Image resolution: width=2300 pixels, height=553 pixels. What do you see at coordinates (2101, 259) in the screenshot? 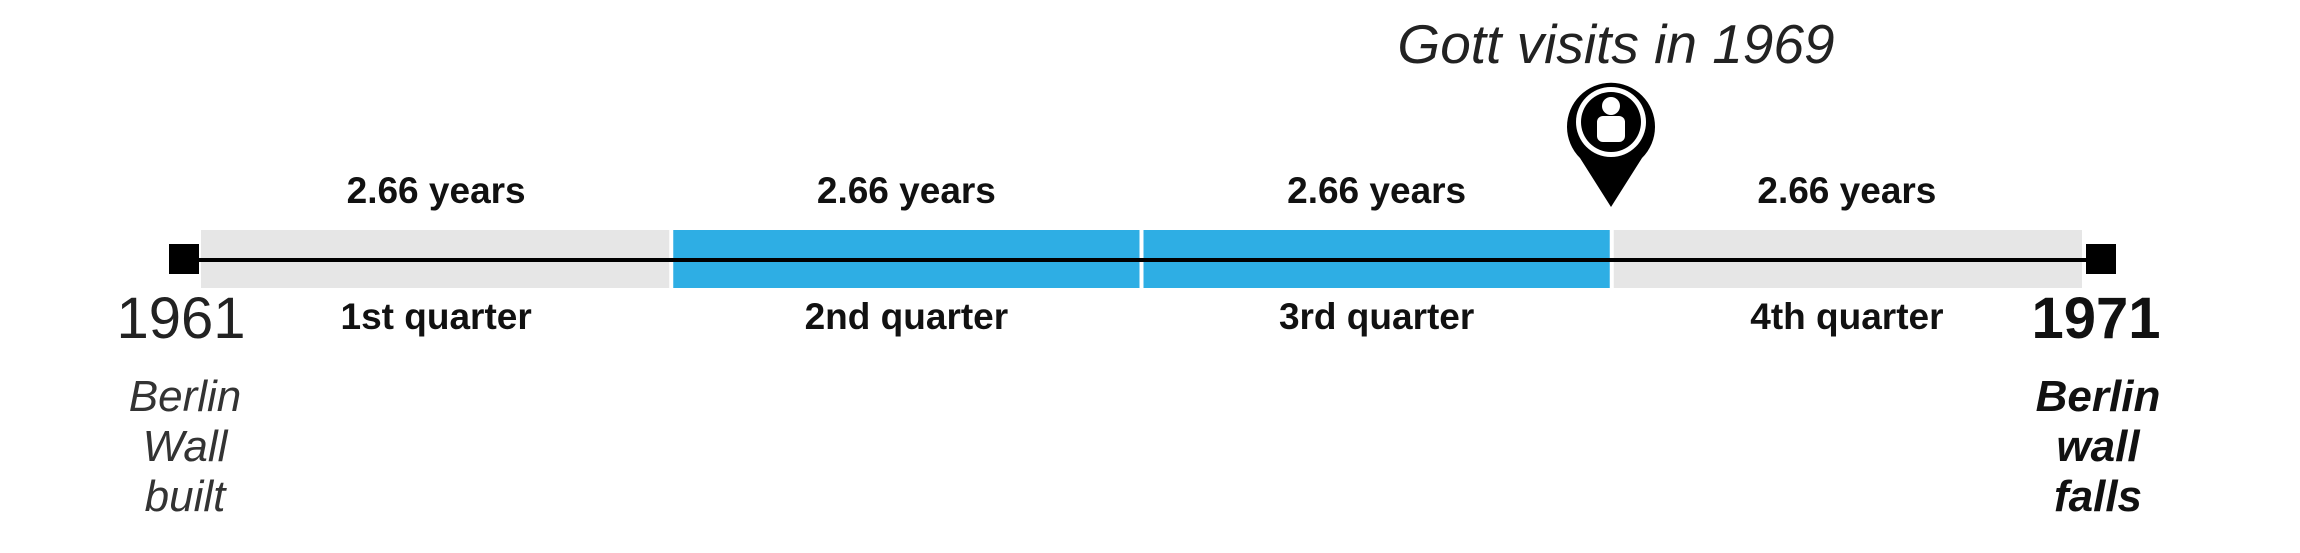
I see `end-marker` at bounding box center [2101, 259].